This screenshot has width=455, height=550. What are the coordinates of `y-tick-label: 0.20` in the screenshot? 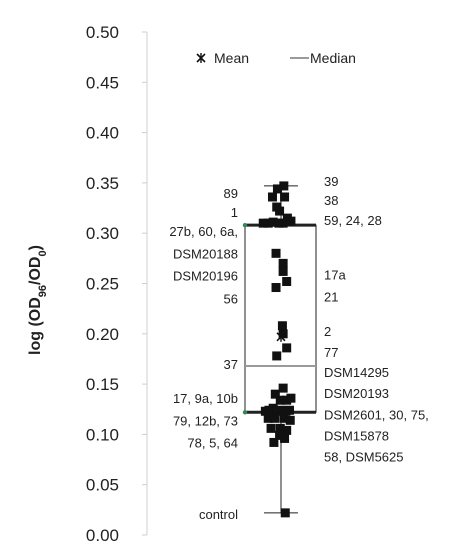 It's located at (102, 334).